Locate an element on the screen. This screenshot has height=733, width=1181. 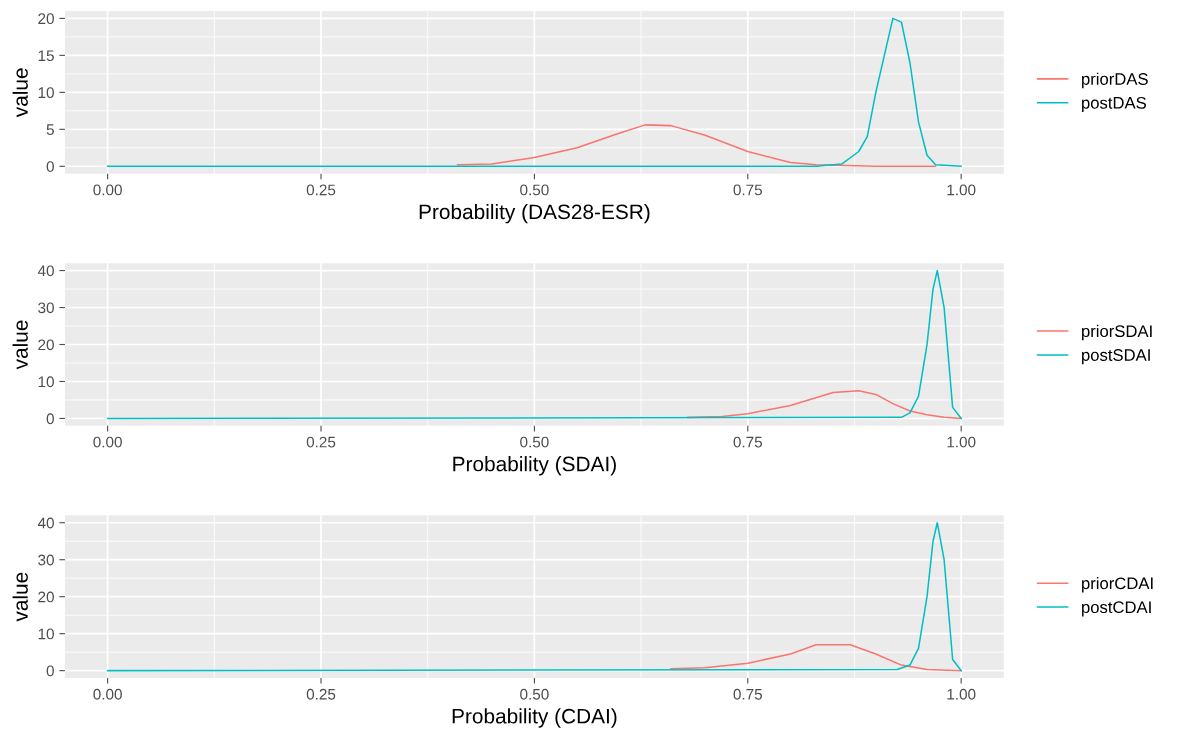
x-axis-title: Probability (SDAI) is located at coordinates (534, 466).